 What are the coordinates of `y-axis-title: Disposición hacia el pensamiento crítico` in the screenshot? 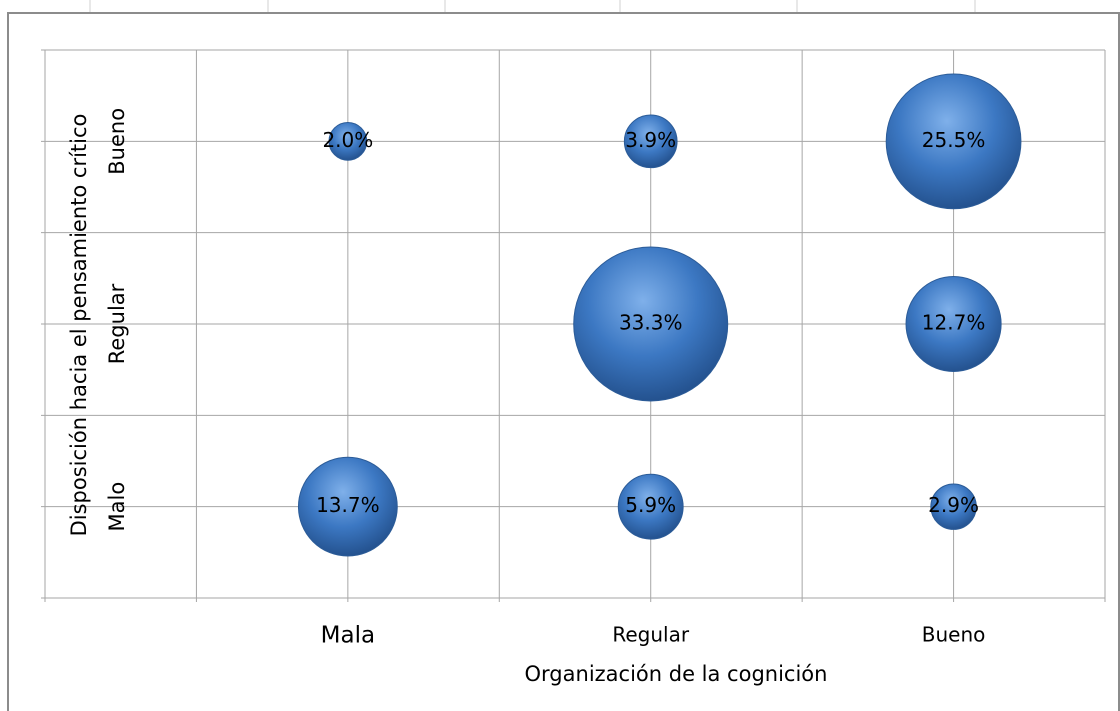 It's located at (79, 325).